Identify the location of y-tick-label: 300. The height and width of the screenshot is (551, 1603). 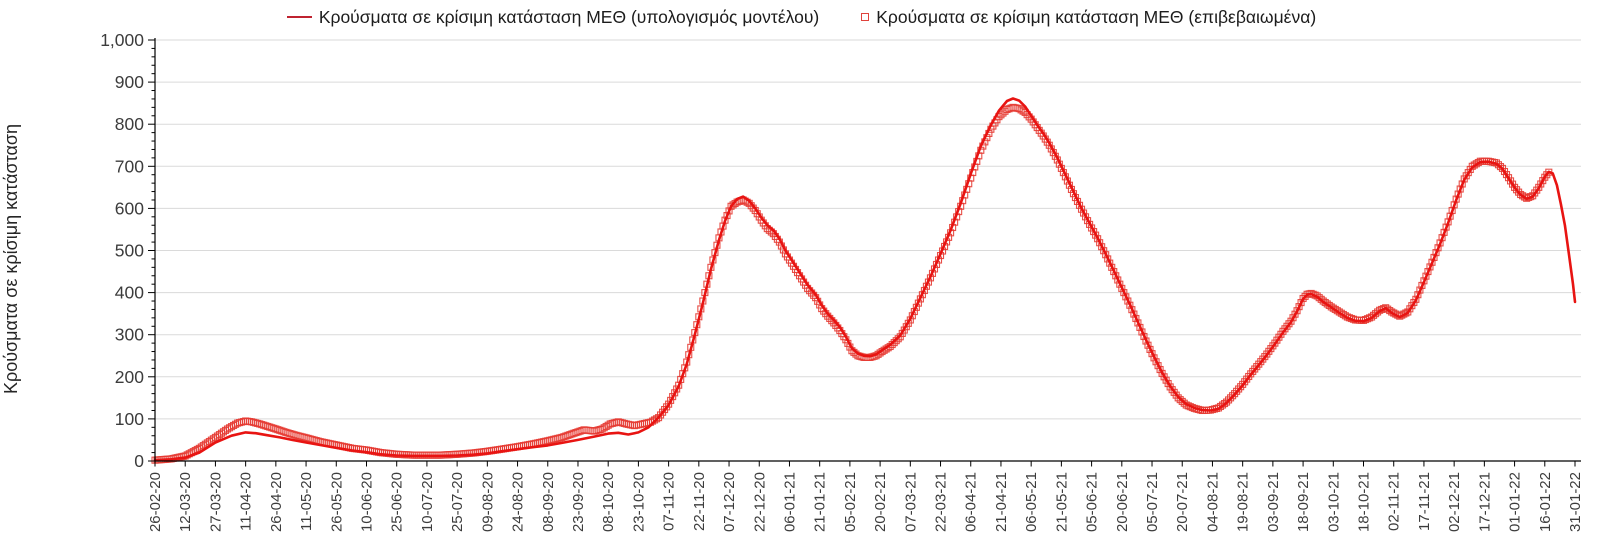
(129, 335).